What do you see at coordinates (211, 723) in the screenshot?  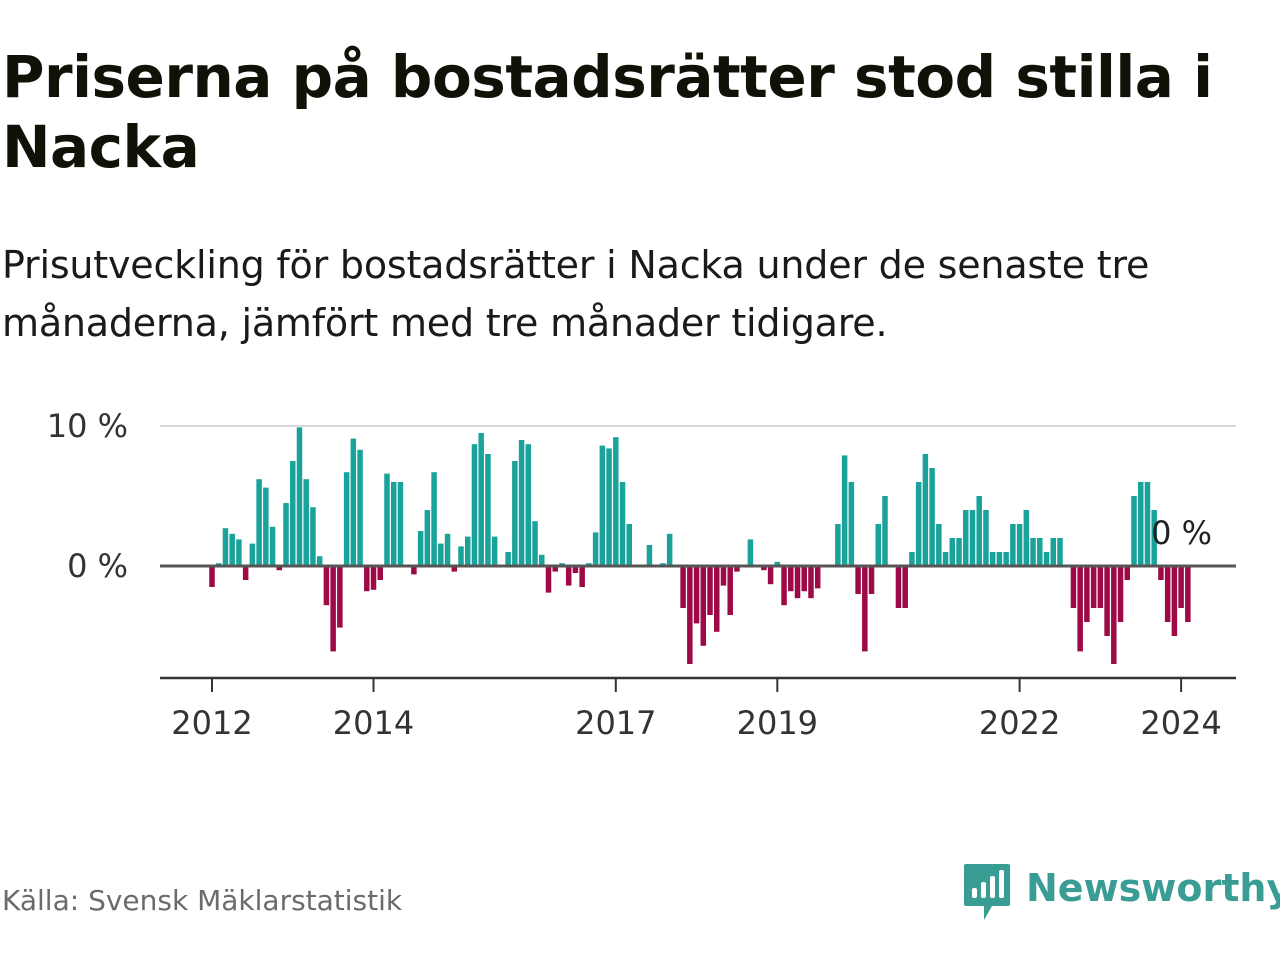 I see `x-tick-label: 2012` at bounding box center [211, 723].